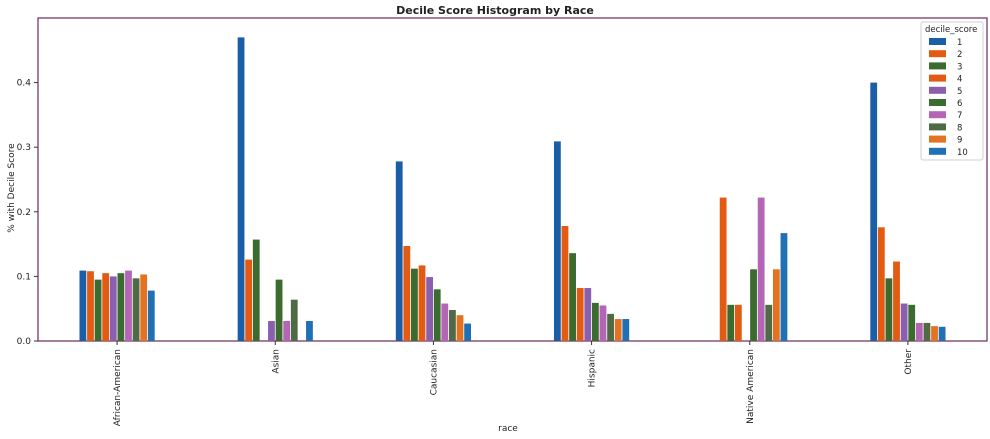 Image resolution: width=990 pixels, height=439 pixels. Describe the element at coordinates (276, 361) in the screenshot. I see `x-tick-label: Asian` at that location.